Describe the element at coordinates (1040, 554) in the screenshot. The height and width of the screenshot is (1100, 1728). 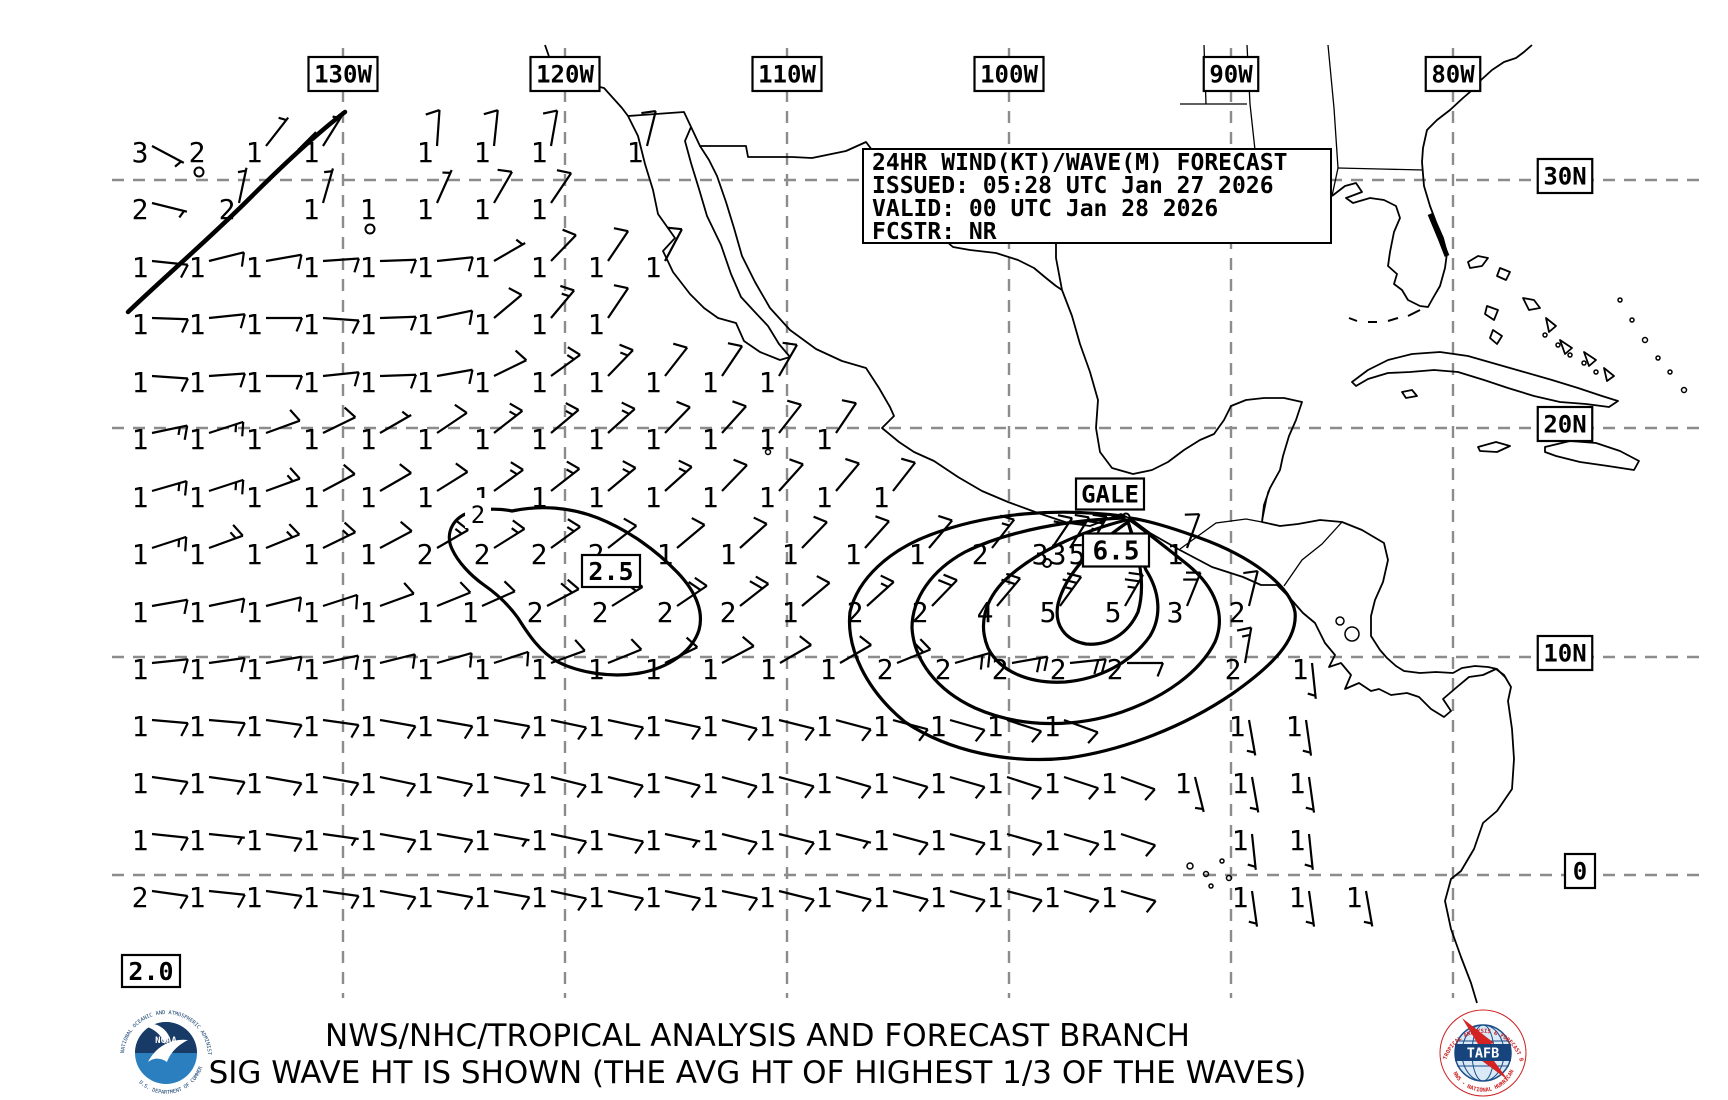
I see `wave-height-value: 3` at that location.